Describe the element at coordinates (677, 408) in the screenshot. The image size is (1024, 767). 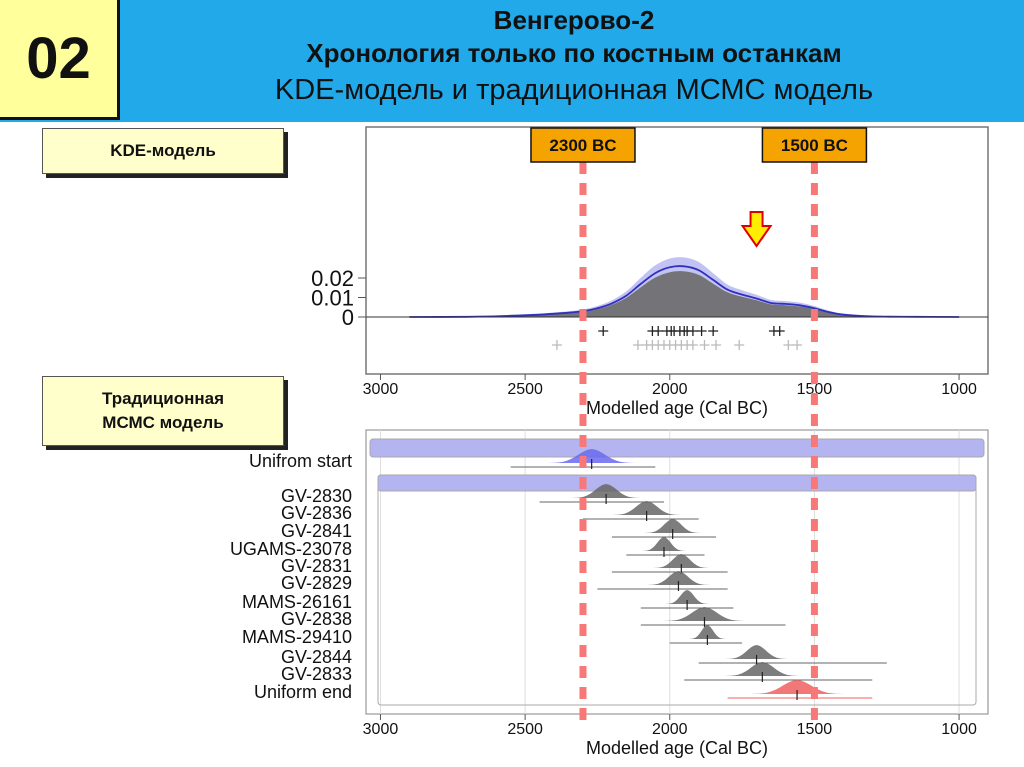
I see `kde-xlabel: Modelled age (Cal BC)` at that location.